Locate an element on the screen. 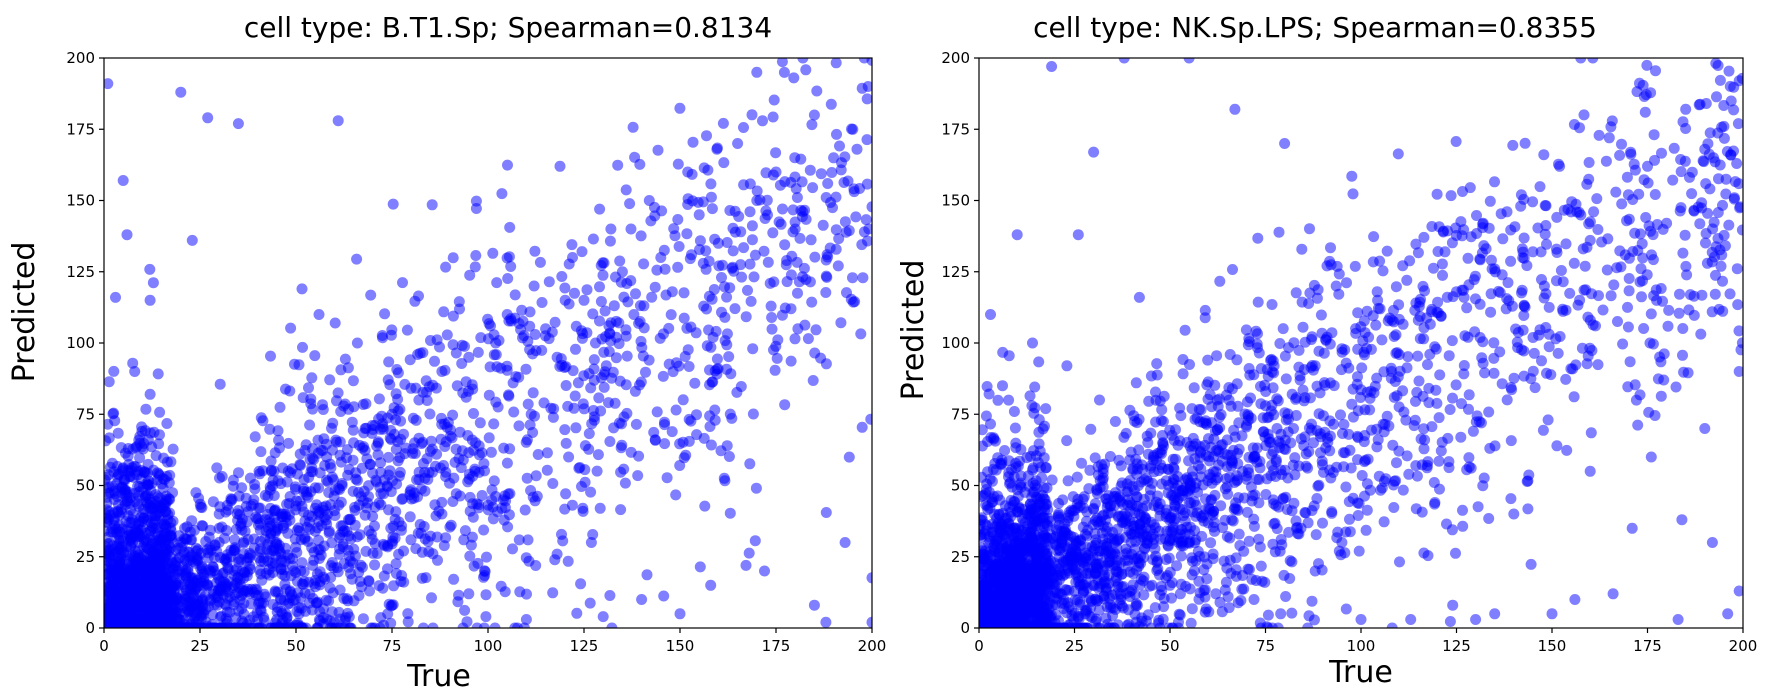  x-tick-label-left: 0 is located at coordinates (104, 646).